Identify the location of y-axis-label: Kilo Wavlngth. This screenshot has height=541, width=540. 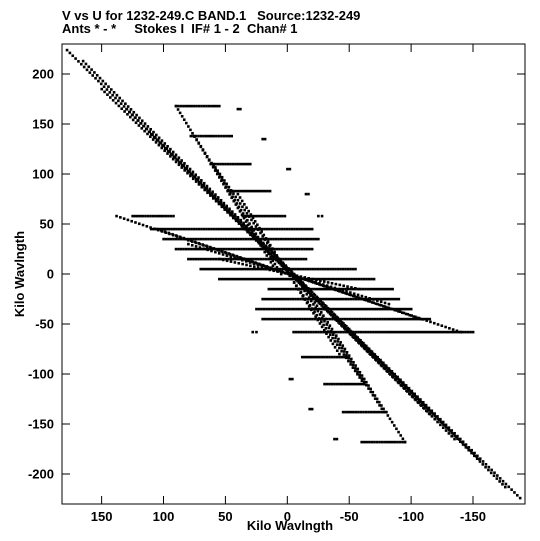
(19, 274).